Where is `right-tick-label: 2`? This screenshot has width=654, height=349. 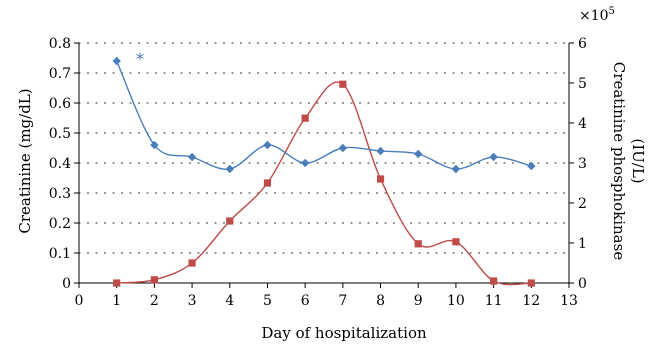
right-tick-label: 2 is located at coordinates (582, 204).